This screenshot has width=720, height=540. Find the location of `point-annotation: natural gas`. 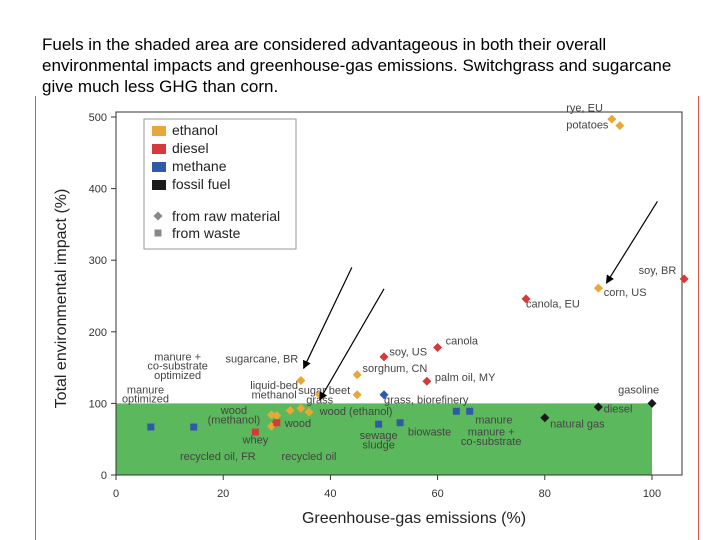

point-annotation: natural gas is located at coordinates (577, 425).